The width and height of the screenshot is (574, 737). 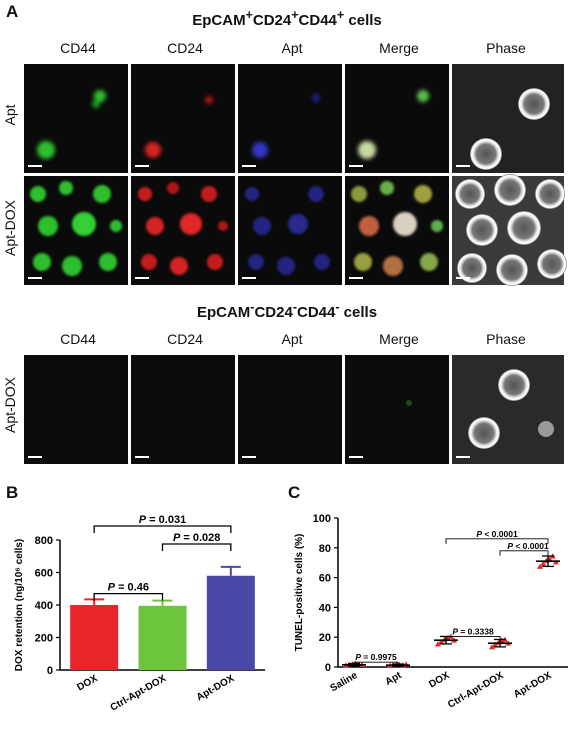 What do you see at coordinates (325, 549) in the screenshot?
I see `c-ytick-label-4: 80` at bounding box center [325, 549].